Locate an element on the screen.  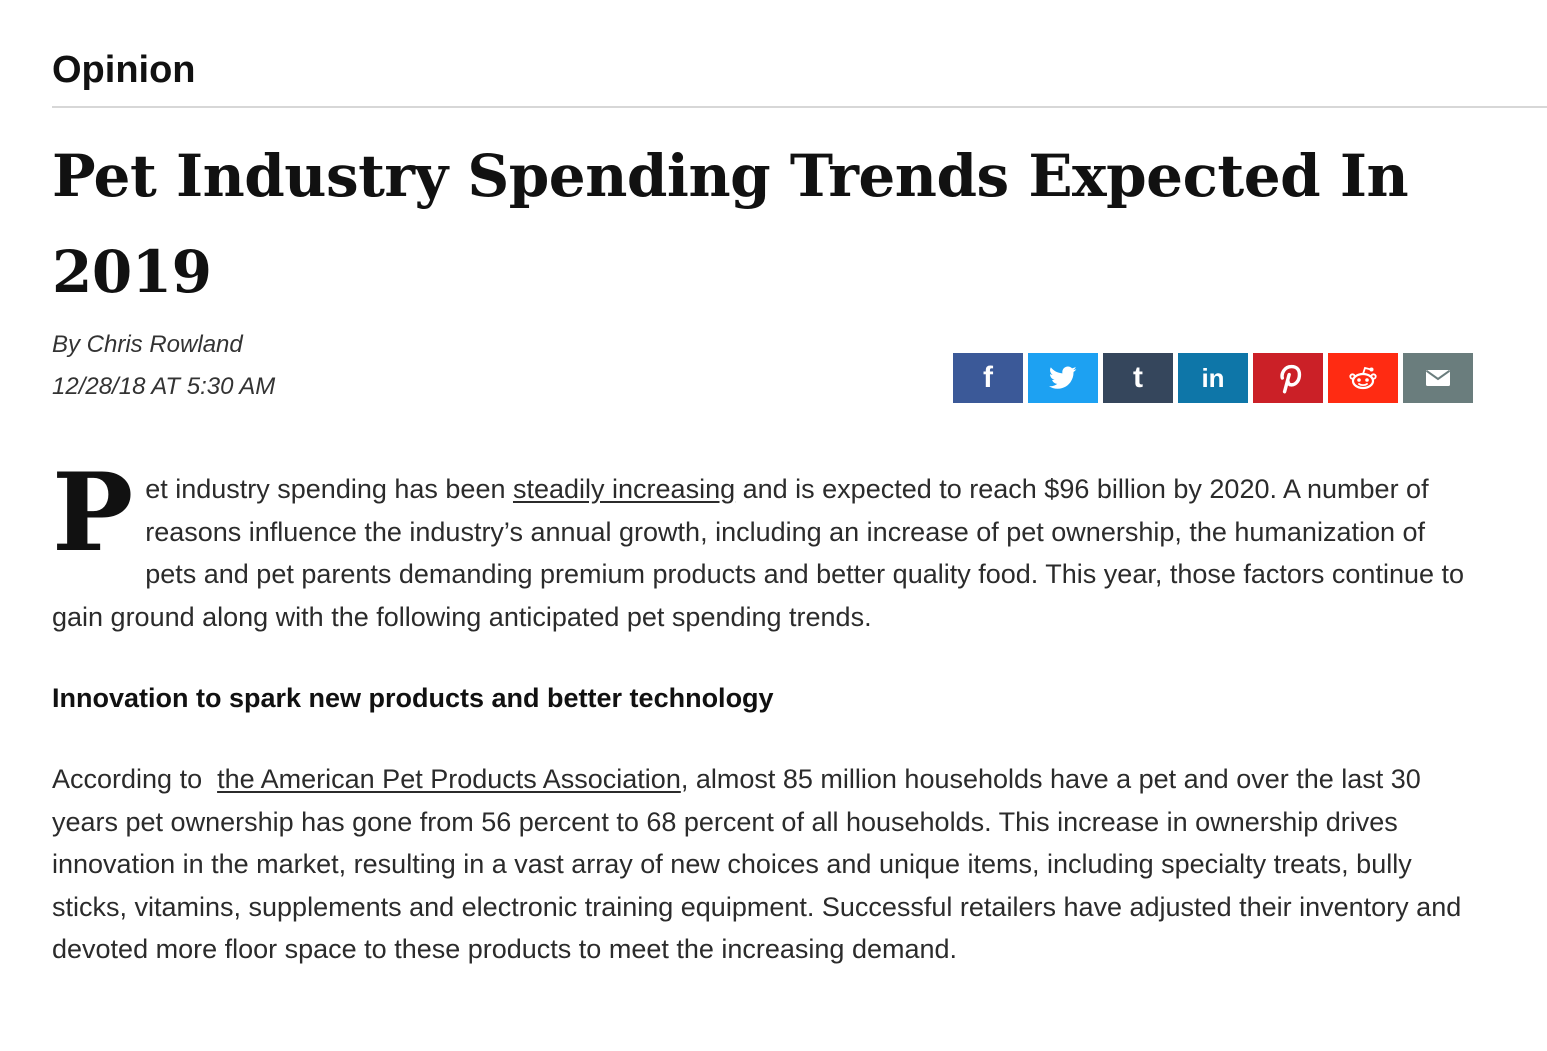
email-icon is located at coordinates (1438, 378).